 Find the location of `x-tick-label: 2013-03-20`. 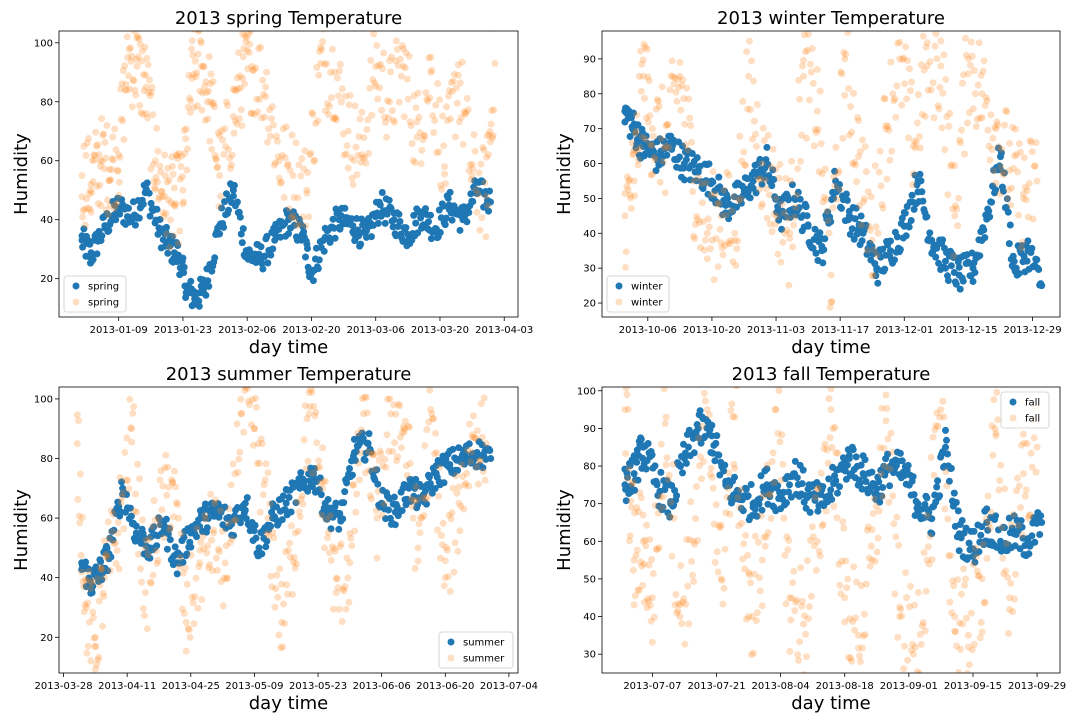

x-tick-label: 2013-03-20 is located at coordinates (440, 330).